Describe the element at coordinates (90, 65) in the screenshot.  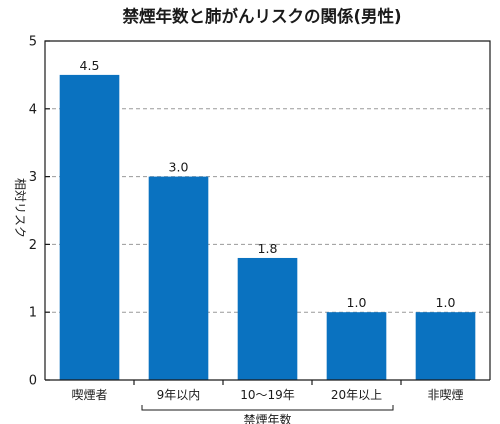
I see `bar-value-label: 4.5` at that location.